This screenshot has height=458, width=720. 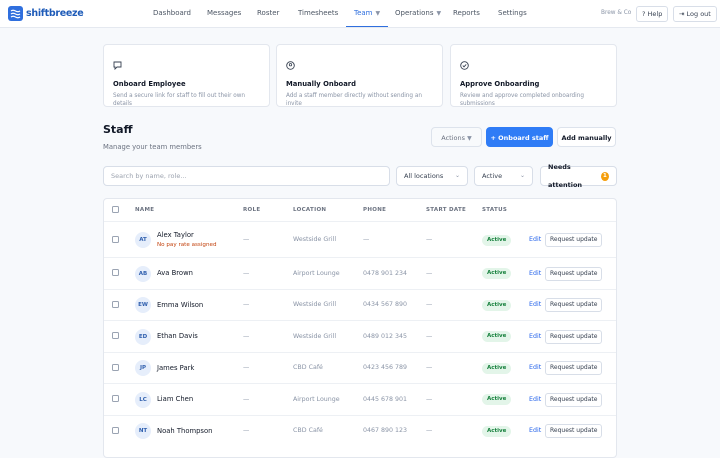 I want to click on brand: shiftbreeze, so click(x=55, y=13).